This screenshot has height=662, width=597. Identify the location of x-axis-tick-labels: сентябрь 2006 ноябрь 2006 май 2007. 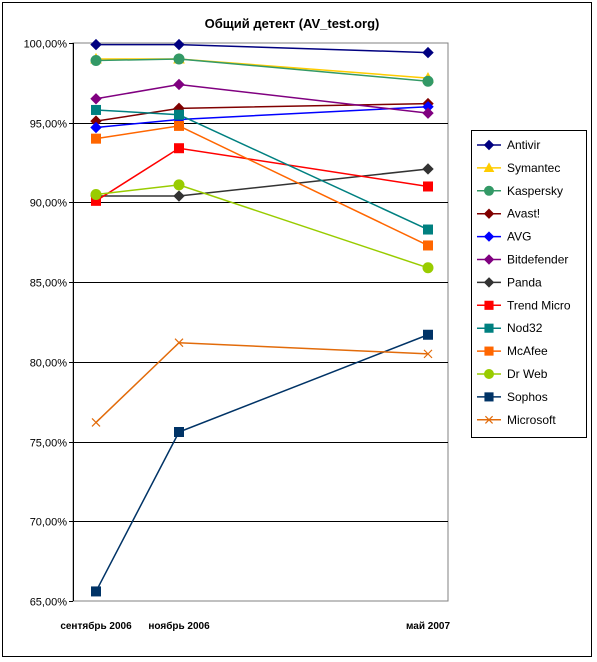
(255, 626).